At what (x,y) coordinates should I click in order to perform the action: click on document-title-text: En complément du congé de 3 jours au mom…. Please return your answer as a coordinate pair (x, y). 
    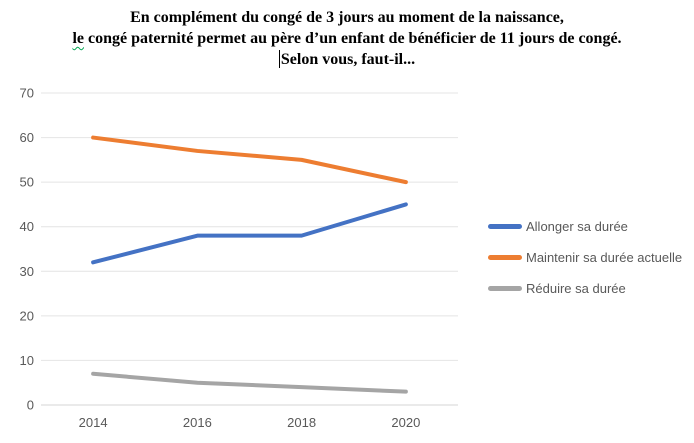
    Looking at the image, I should click on (347, 38).